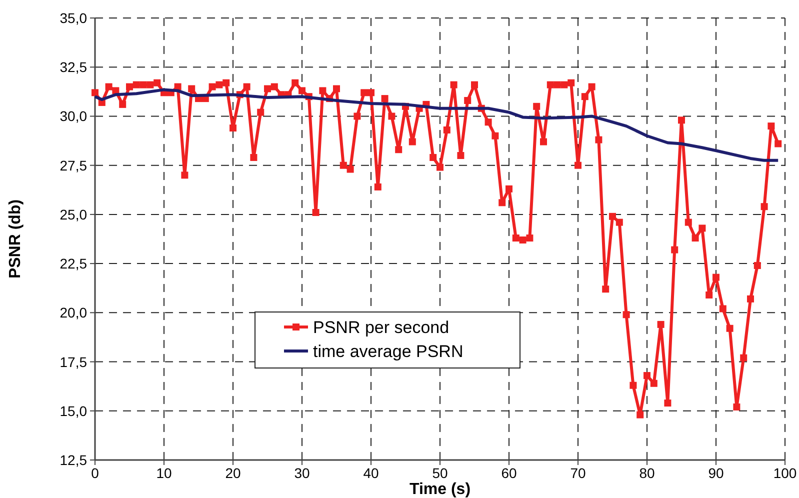 This screenshot has height=498, width=799. What do you see at coordinates (74, 362) in the screenshot?
I see `y-tick-label: 17,5` at bounding box center [74, 362].